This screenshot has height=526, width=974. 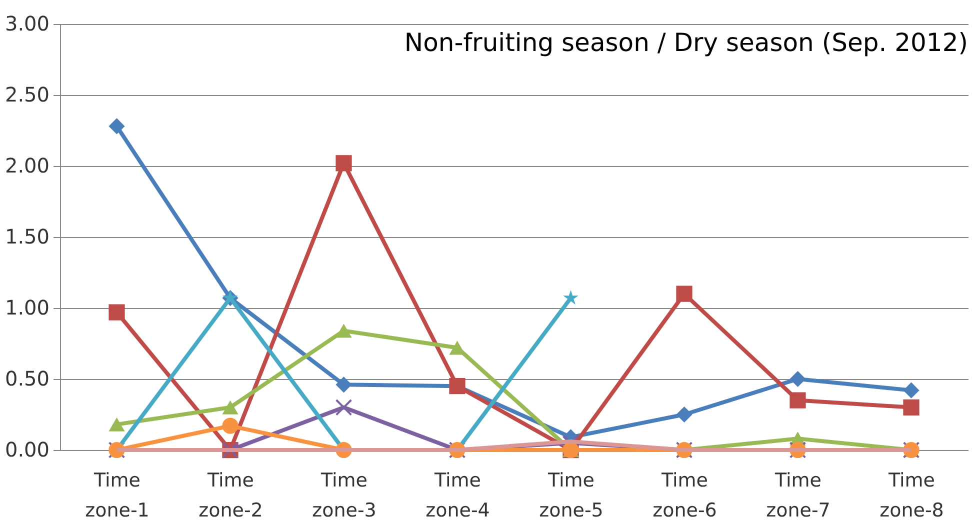 What do you see at coordinates (27, 24) in the screenshot?
I see `y-tick-label: 3.00` at bounding box center [27, 24].